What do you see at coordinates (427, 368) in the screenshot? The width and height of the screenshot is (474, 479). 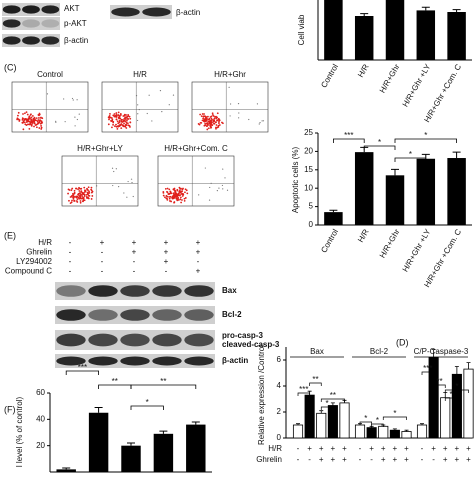 I see `significance: ***` at bounding box center [427, 368].